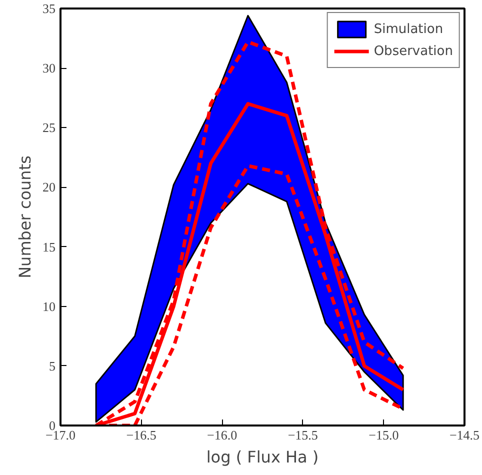  Describe the element at coordinates (222, 435) in the screenshot. I see `x-tick-label: −16.0` at that location.